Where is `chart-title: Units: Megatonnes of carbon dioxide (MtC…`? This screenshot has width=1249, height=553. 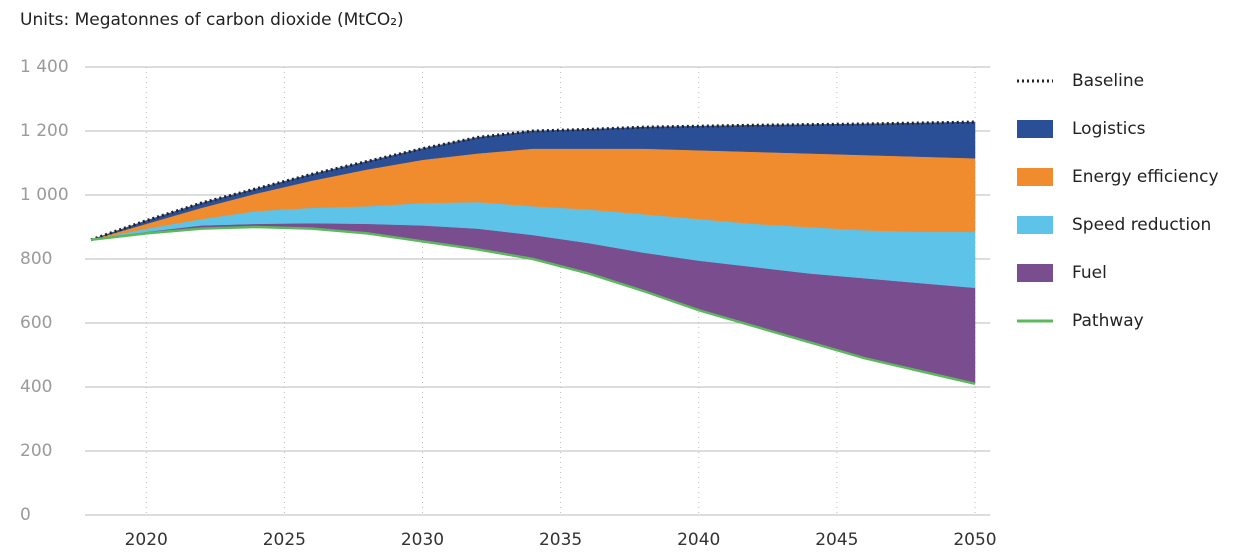
chart-title: Units: Megatonnes of carbon dioxide (MtC… is located at coordinates (212, 20).